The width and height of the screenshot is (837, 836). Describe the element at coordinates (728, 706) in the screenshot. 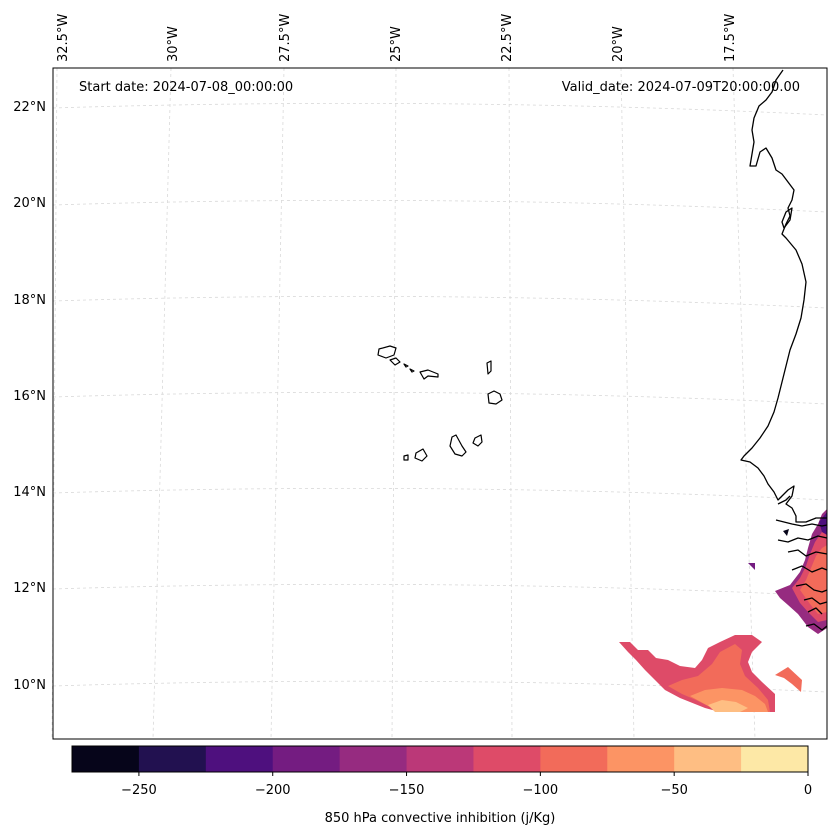

I see `cin-region-offshore-core` at that location.